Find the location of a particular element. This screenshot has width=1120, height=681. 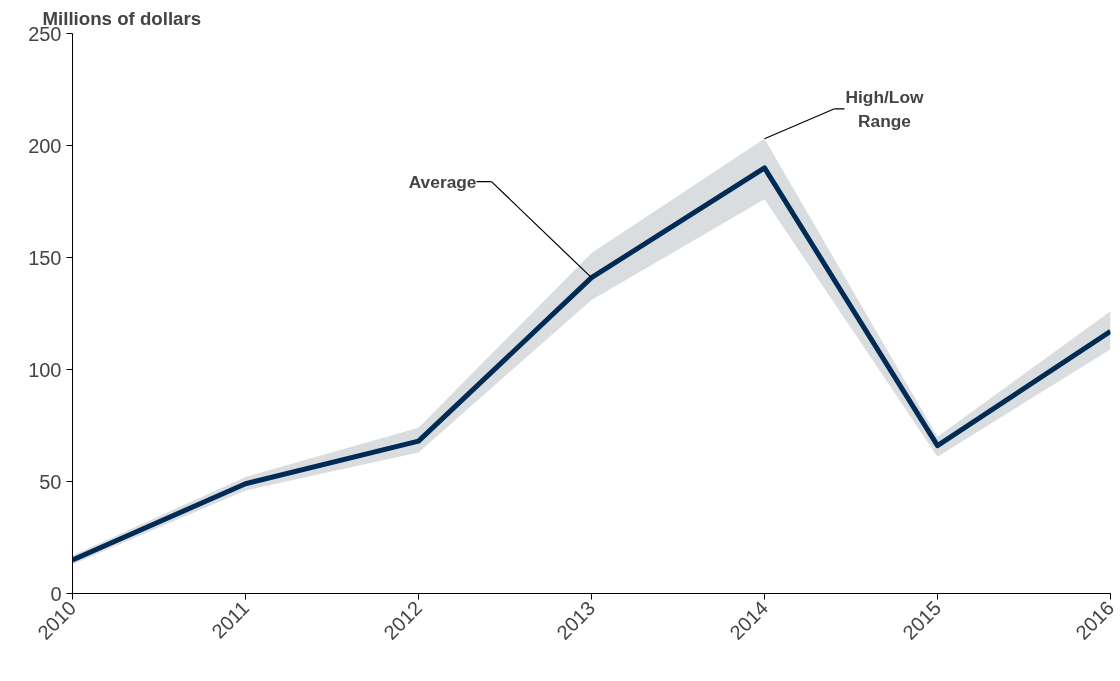

y-tick-label: 0 is located at coordinates (56, 593).